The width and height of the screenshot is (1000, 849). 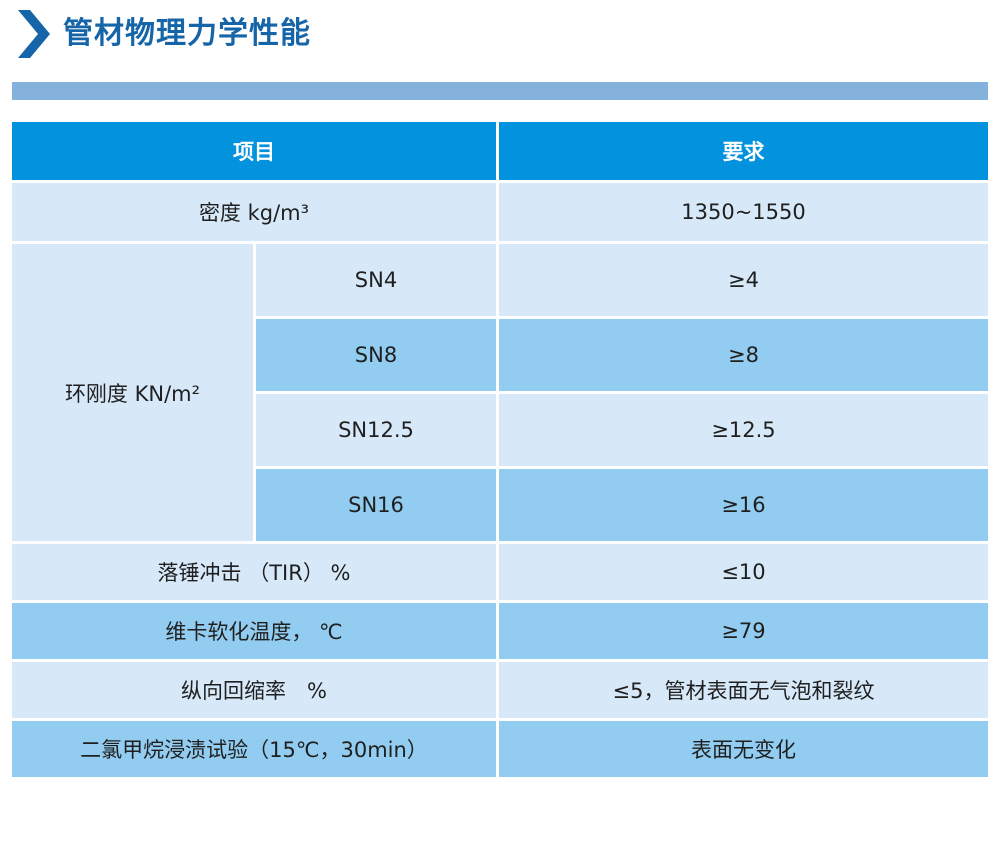 I want to click on item-cell-sn16: SN16, so click(x=376, y=505).